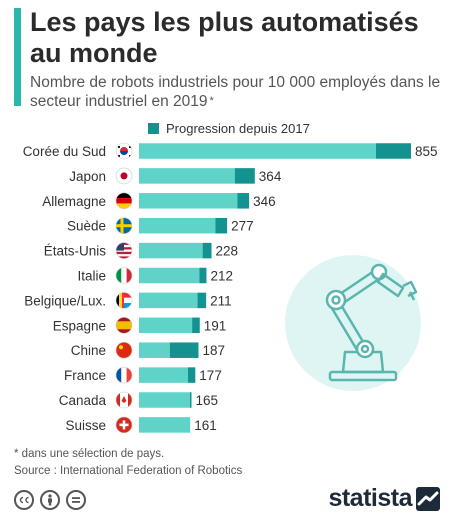 The image size is (460, 521). What do you see at coordinates (227, 251) in the screenshot?
I see `value-label: 228` at bounding box center [227, 251].